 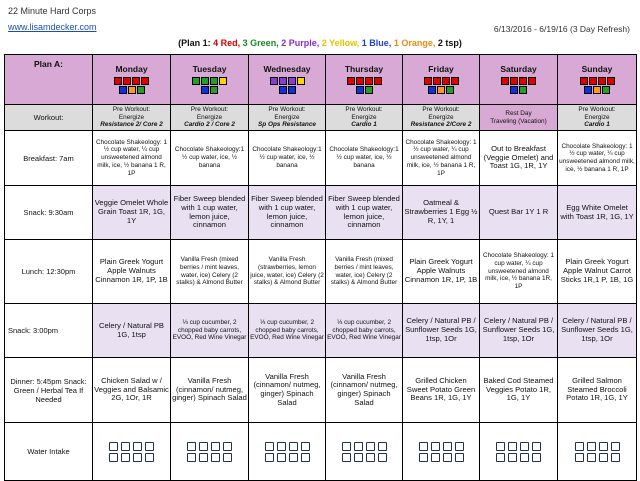 What do you see at coordinates (131, 125) in the screenshot?
I see `workout-line: Resistance 2/ Core 2` at bounding box center [131, 125].